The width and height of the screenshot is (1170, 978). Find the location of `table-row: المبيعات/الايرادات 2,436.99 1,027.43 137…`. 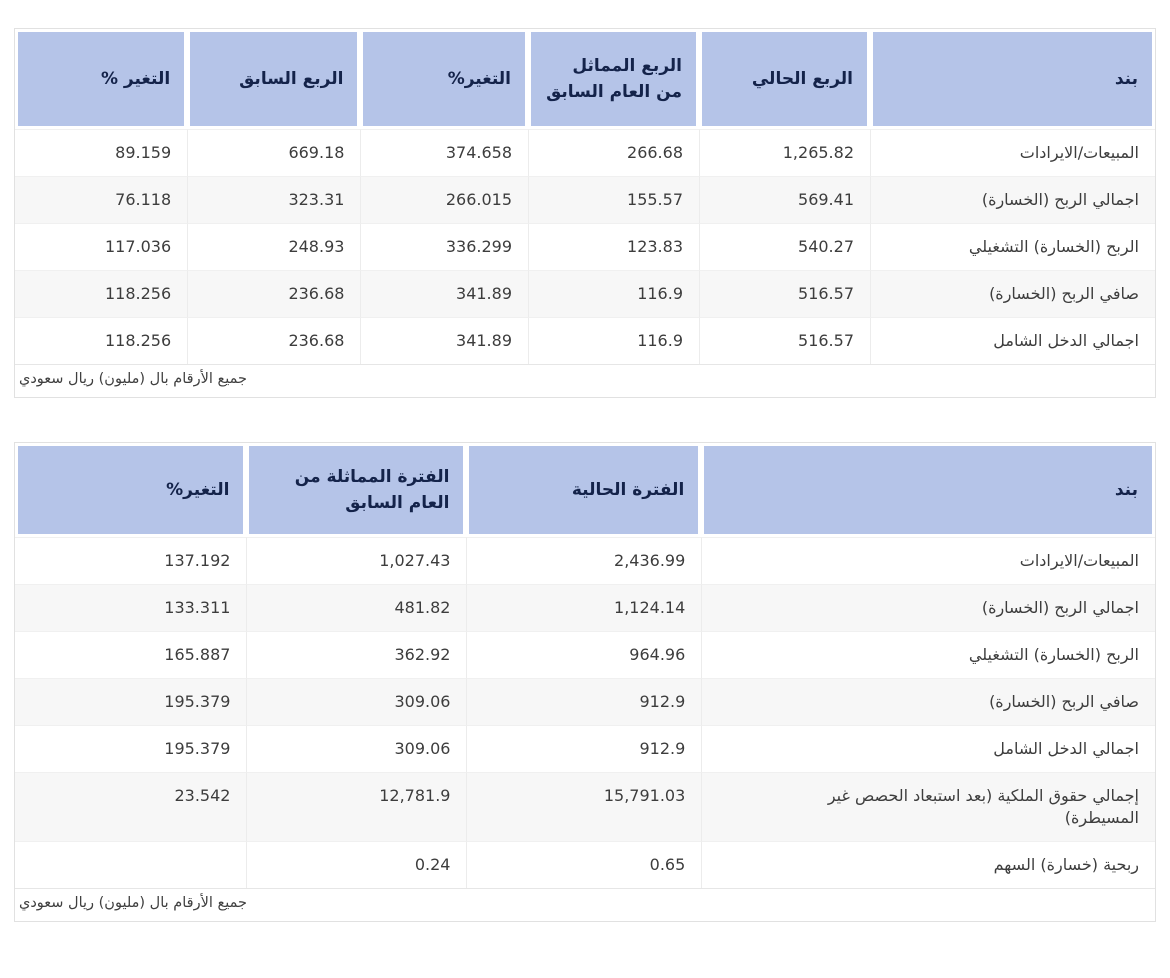

table-row: المبيعات/الايرادات 2,436.99 1,027.43 137… is located at coordinates (585, 560).